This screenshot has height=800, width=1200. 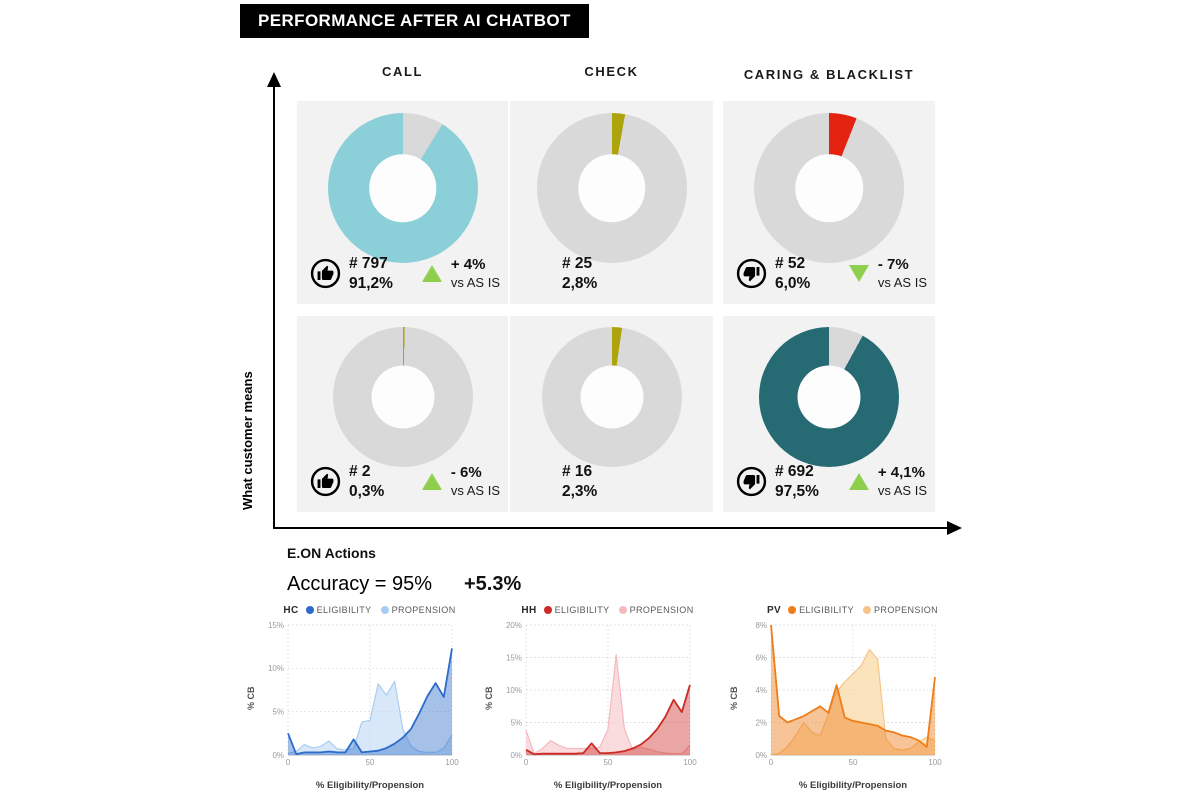 I want to click on matrix-cell-caring-bottom: # 692 97,5% + 4,1% vs AS IS, so click(x=829, y=414).